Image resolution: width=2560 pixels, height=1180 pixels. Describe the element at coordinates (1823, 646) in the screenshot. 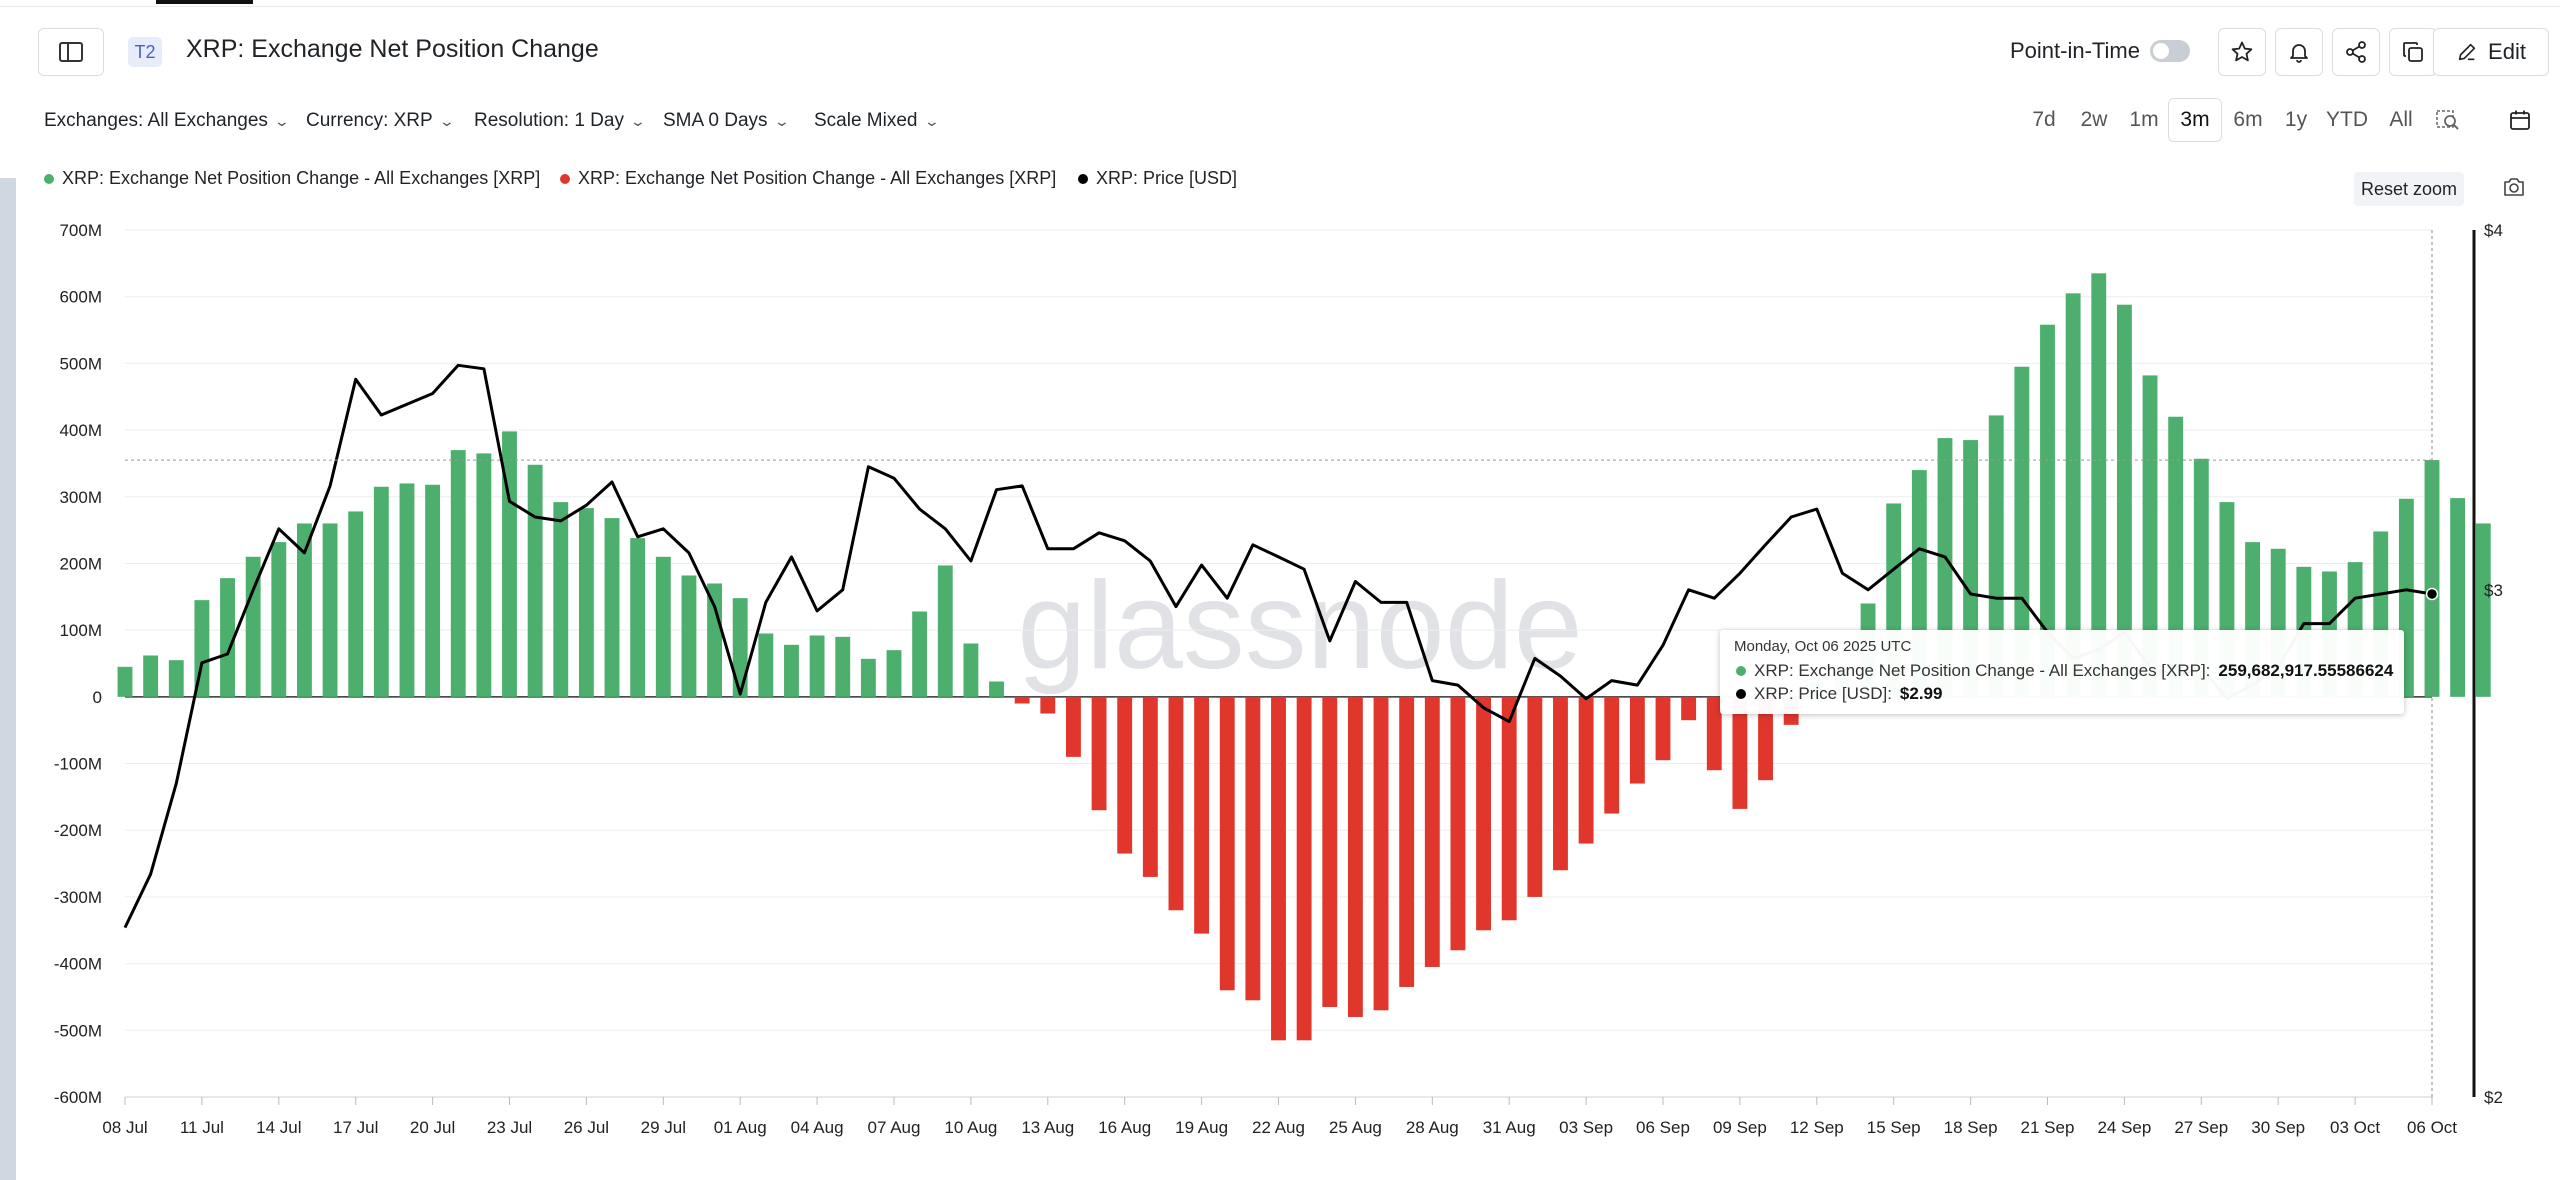

I see `tooltip-date: Monday, Oct 06 2025 UTC` at that location.